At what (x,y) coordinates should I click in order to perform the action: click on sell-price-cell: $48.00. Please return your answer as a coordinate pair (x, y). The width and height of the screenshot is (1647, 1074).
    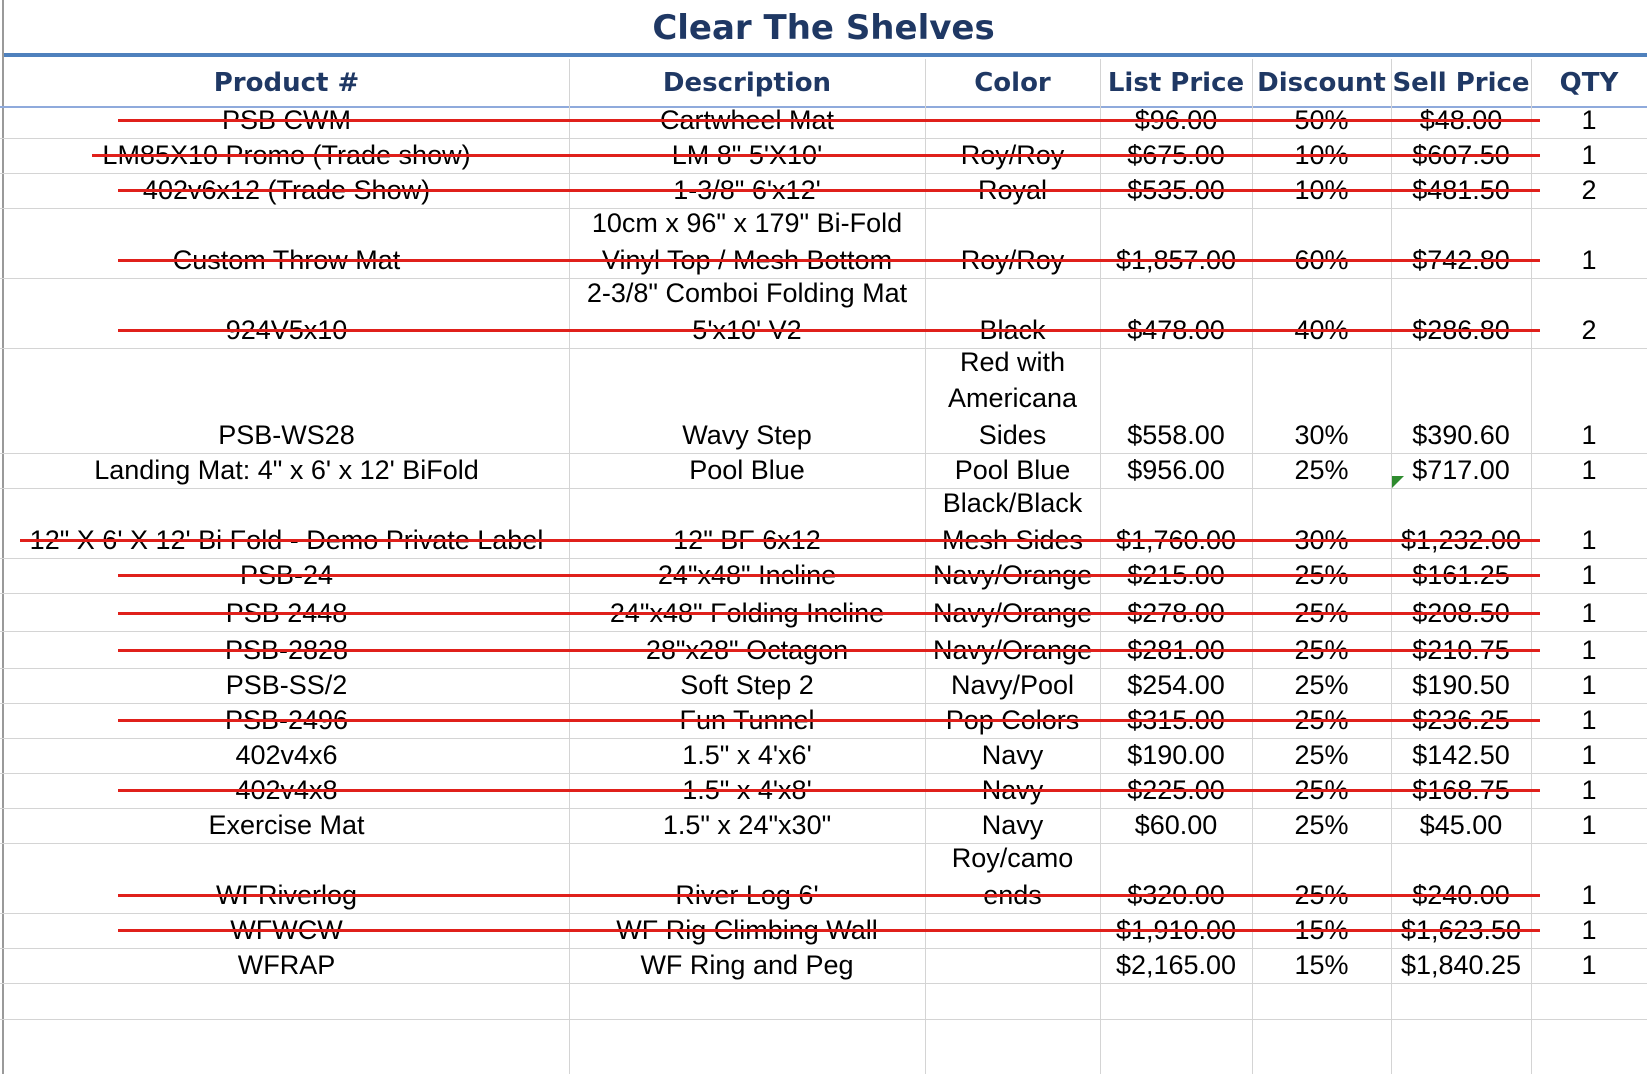
    Looking at the image, I should click on (1461, 121).